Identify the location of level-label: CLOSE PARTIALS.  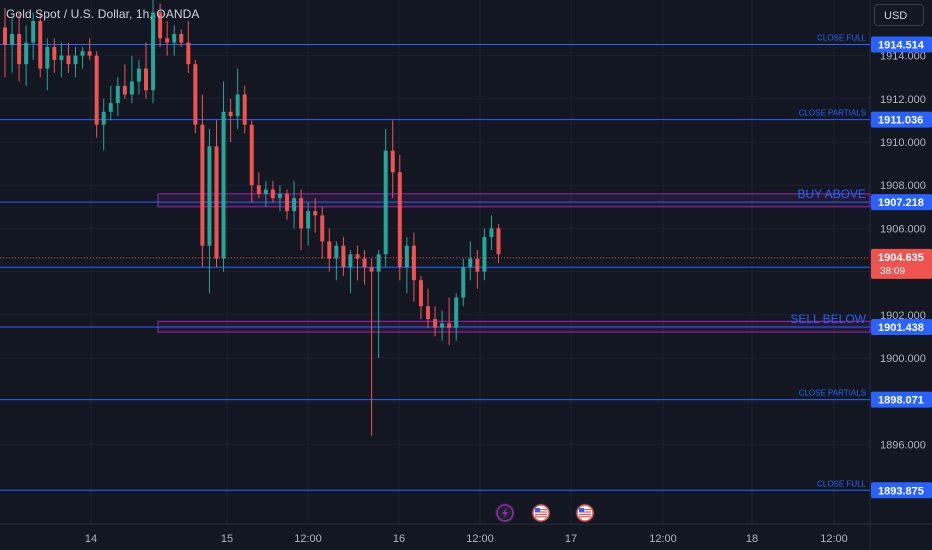
(832, 113).